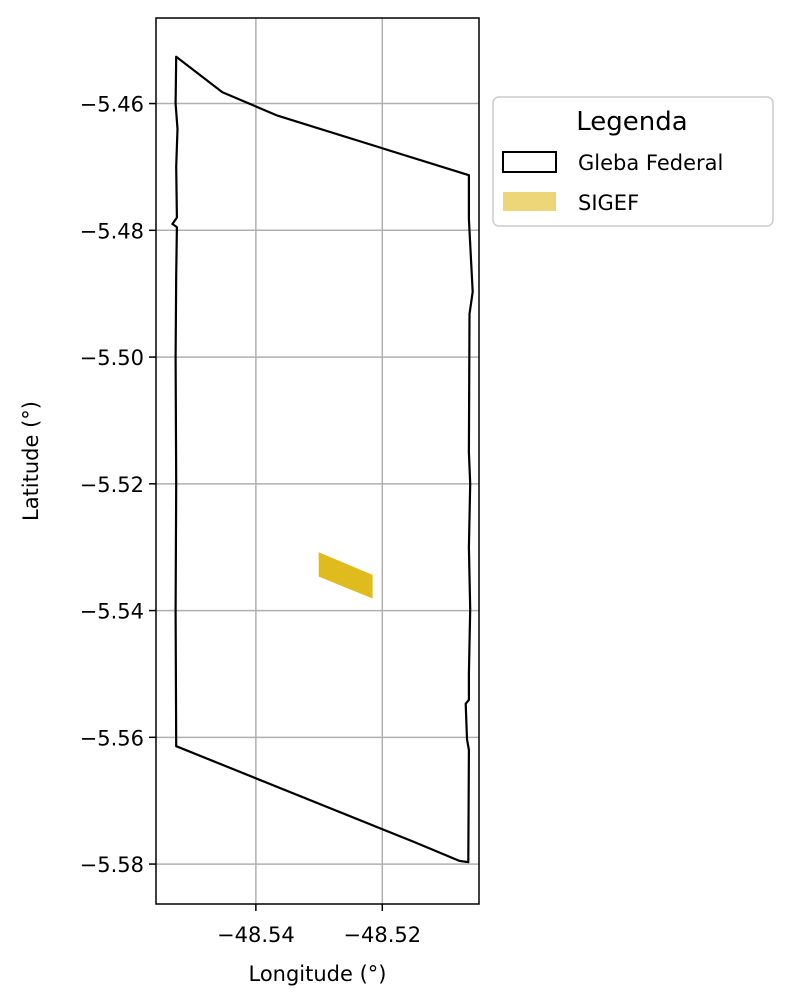 The width and height of the screenshot is (791, 1006). I want to click on legend-swatch-gleba-federal, so click(529, 162).